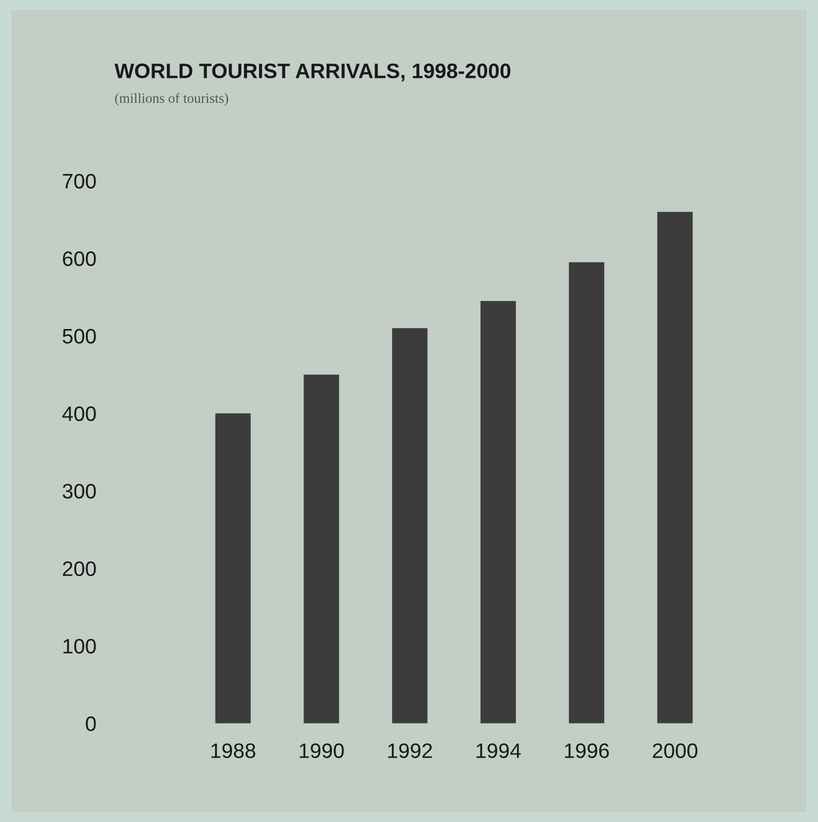 This screenshot has height=822, width=818. Describe the element at coordinates (498, 750) in the screenshot. I see `x-tick-label: 1994` at that location.